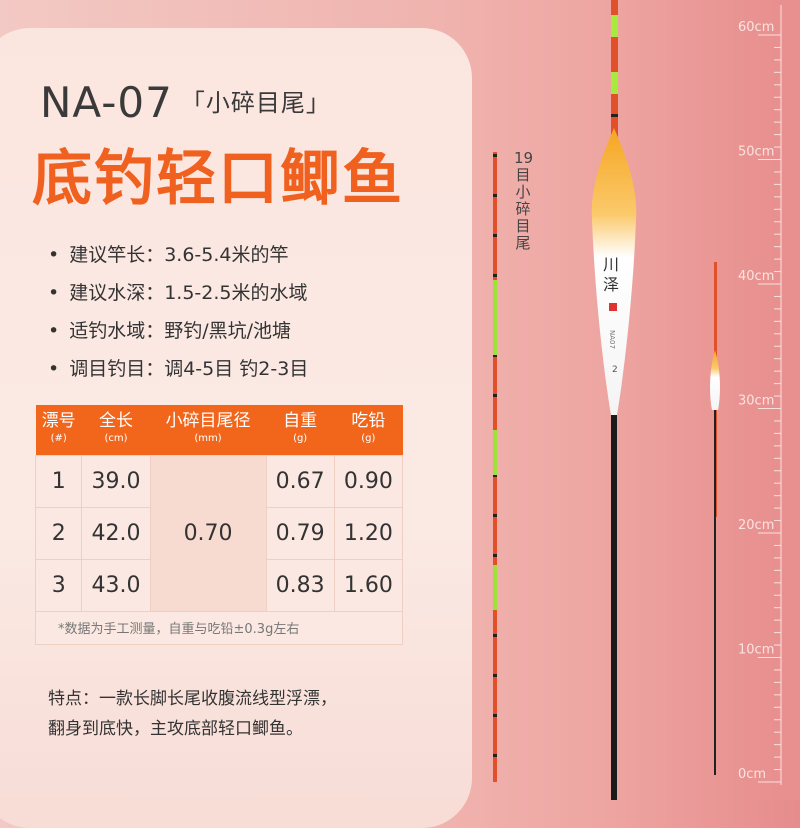  Describe the element at coordinates (177, 291) in the screenshot. I see `bullet: 建议水深：1.5-2.5米的水域` at that location.